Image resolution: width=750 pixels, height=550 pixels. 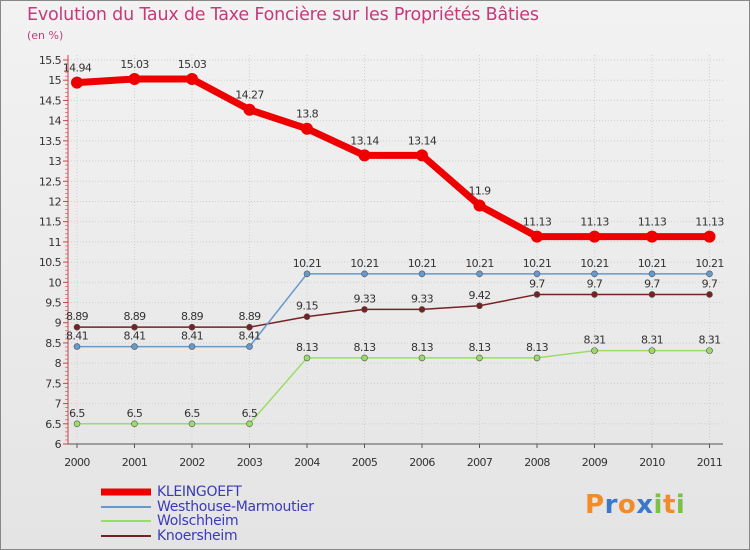 I want to click on data-label: 13.14, so click(x=422, y=140).